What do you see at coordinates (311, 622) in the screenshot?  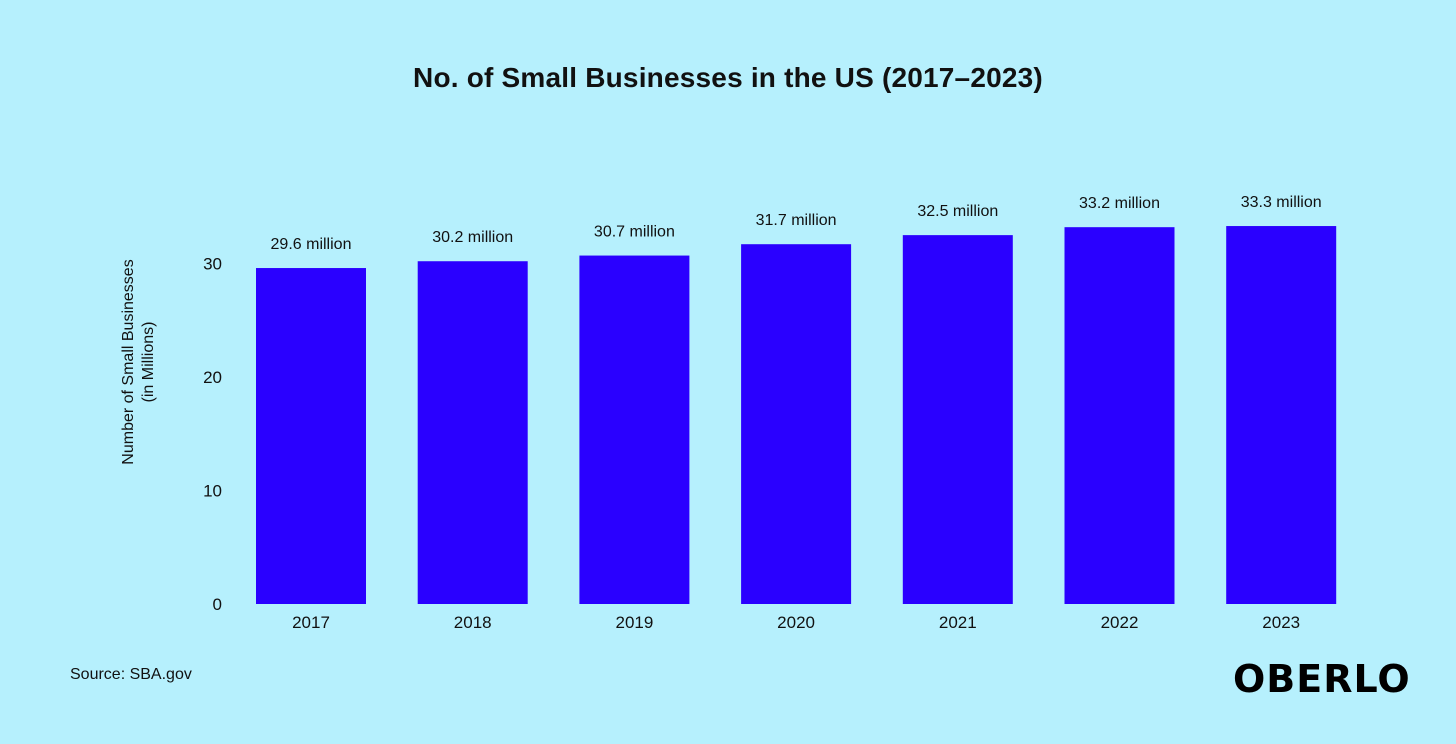 I see `x-tick-label: 2017` at bounding box center [311, 622].